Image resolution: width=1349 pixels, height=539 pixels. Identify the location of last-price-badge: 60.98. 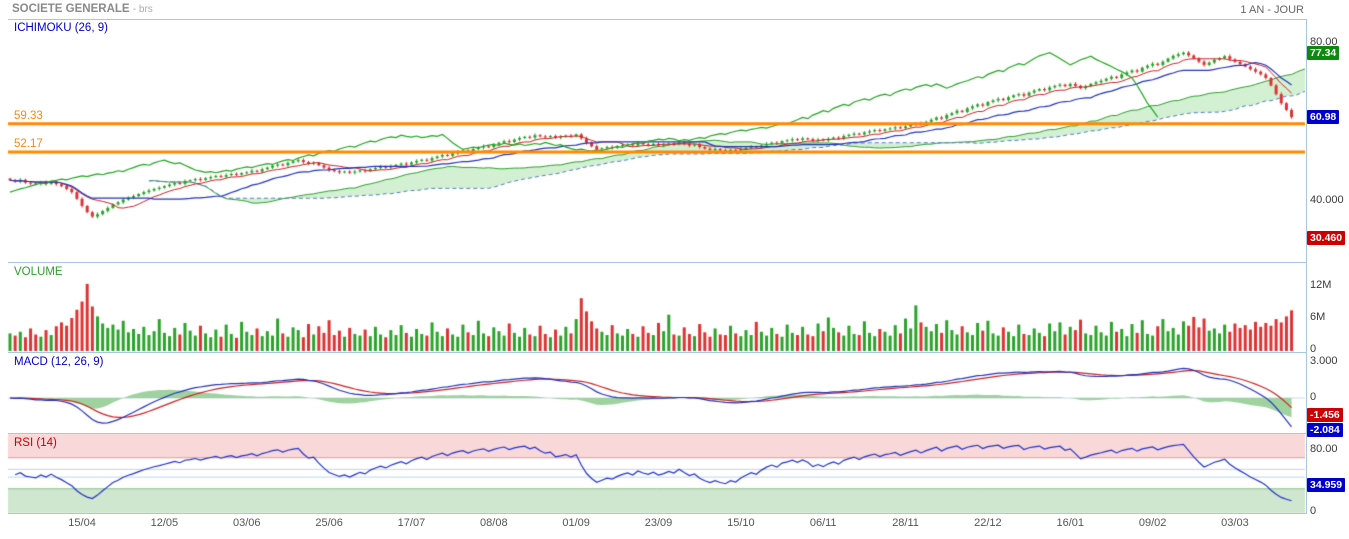
(1323, 117).